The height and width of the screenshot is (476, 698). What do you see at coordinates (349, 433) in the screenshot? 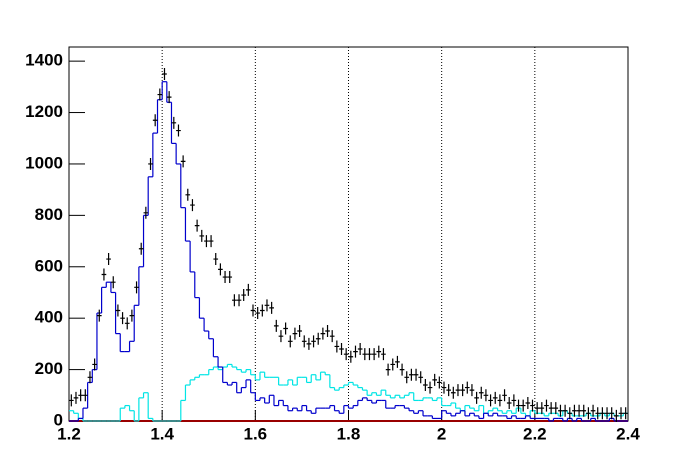
I see `x-tick-label: 1.8` at bounding box center [349, 433].